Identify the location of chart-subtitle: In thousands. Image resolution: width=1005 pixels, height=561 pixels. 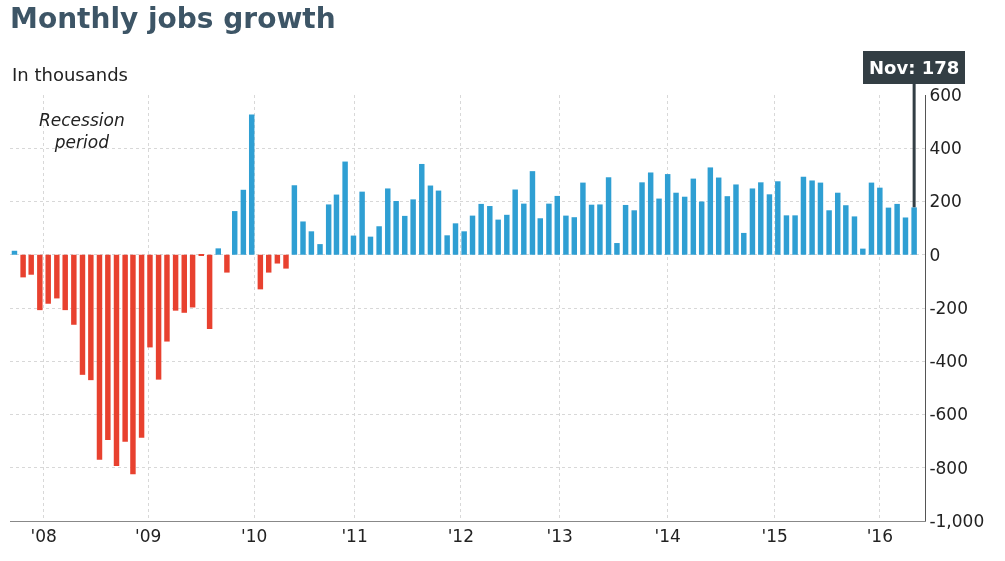
(70, 74).